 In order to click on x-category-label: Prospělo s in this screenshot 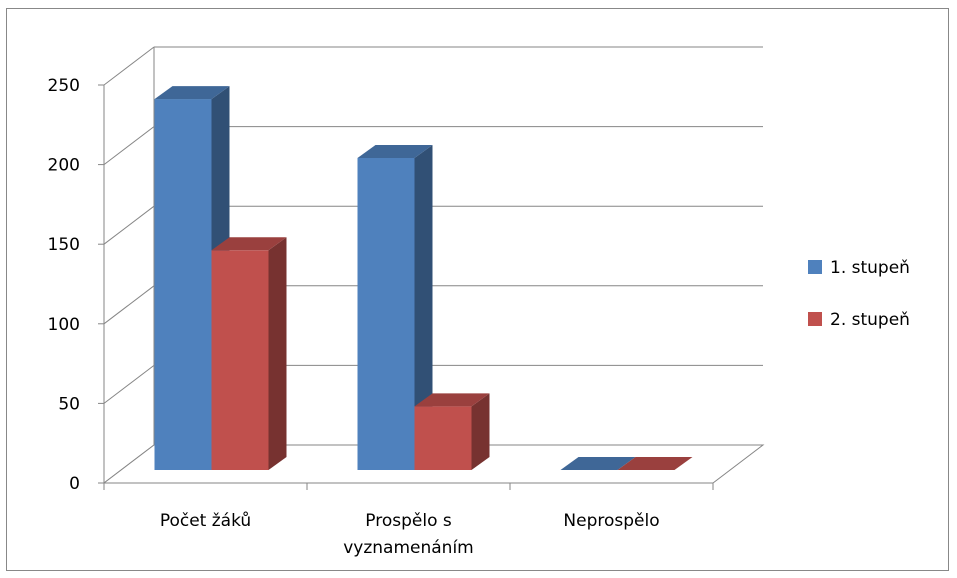, I will do `click(408, 521)`.